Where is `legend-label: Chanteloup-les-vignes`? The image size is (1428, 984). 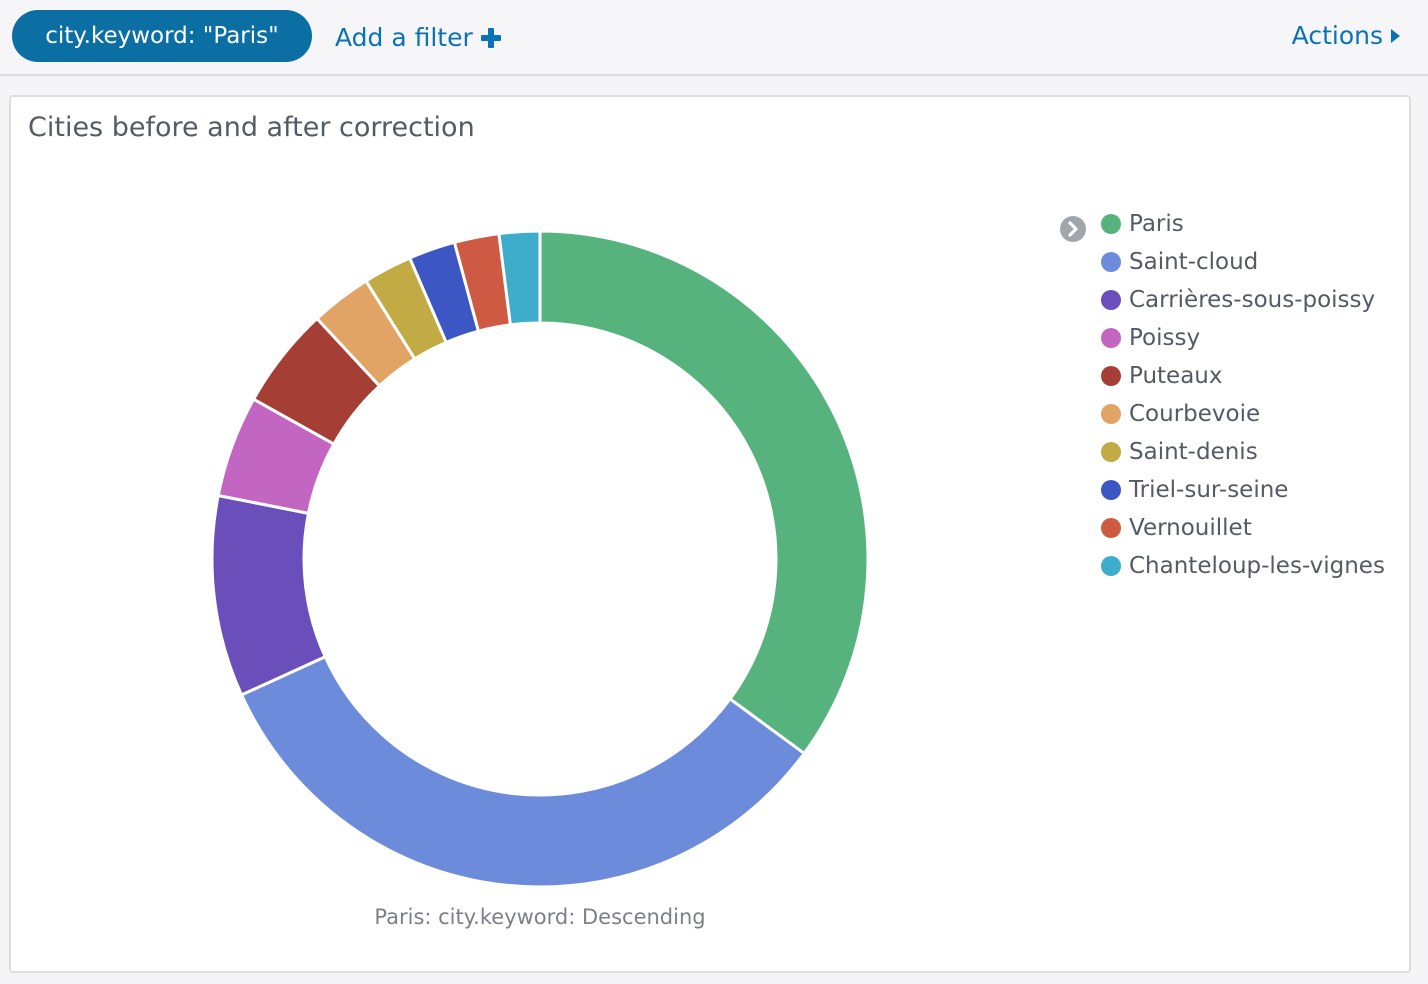
legend-label: Chanteloup-les-vignes is located at coordinates (1257, 566).